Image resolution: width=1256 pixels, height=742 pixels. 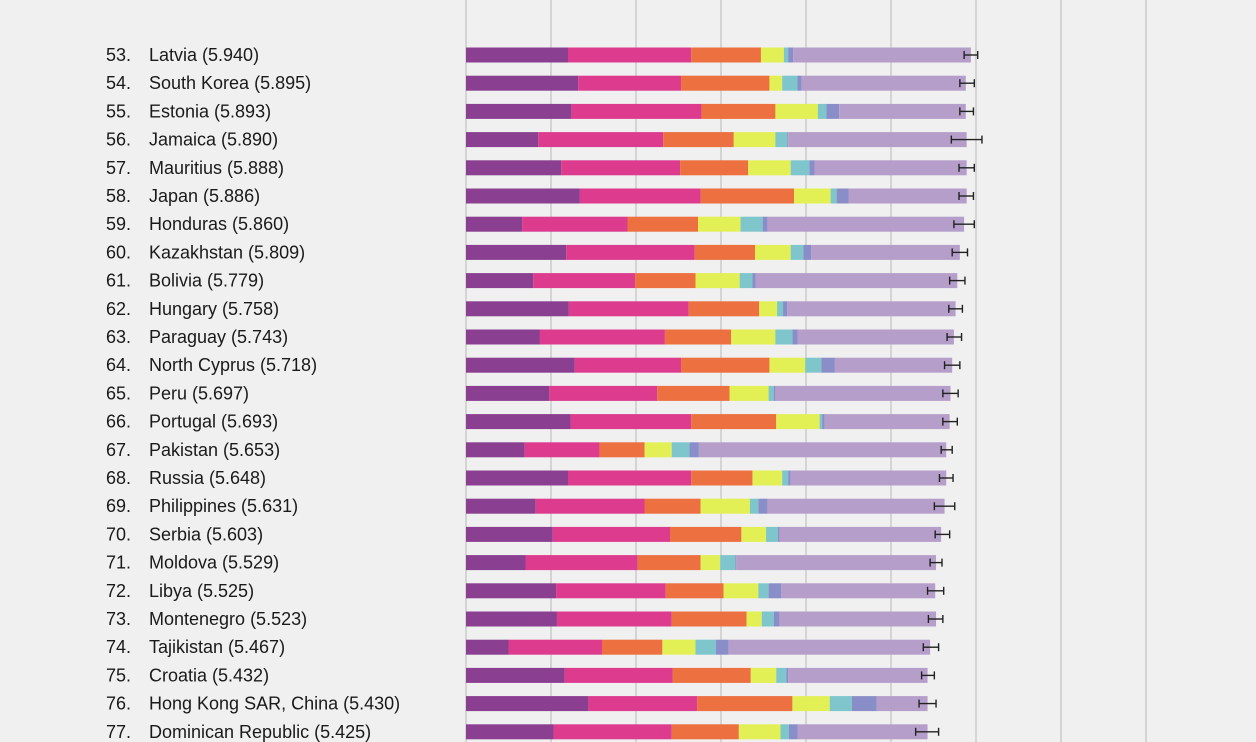 I want to click on country-score-label: Kazakhstan (5.809), so click(x=227, y=252).